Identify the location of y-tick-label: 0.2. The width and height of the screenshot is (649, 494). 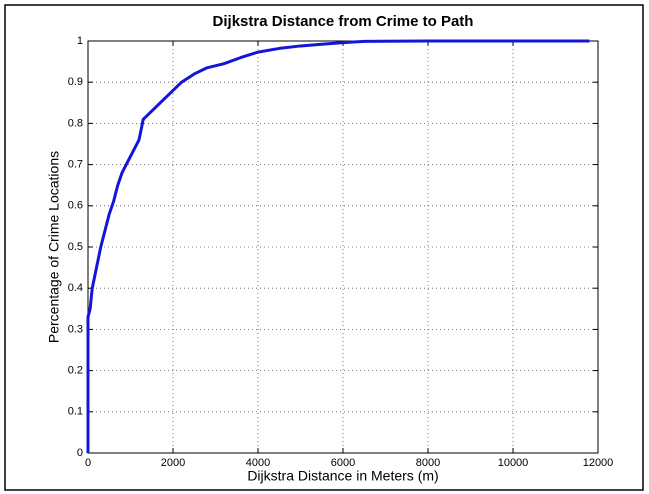
(75, 371).